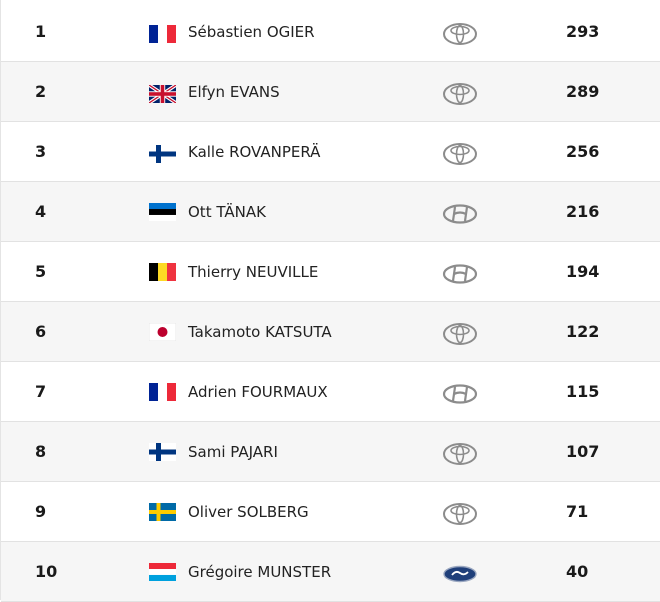 The image size is (660, 602). What do you see at coordinates (162, 94) in the screenshot?
I see `uk-flag-icon` at bounding box center [162, 94].